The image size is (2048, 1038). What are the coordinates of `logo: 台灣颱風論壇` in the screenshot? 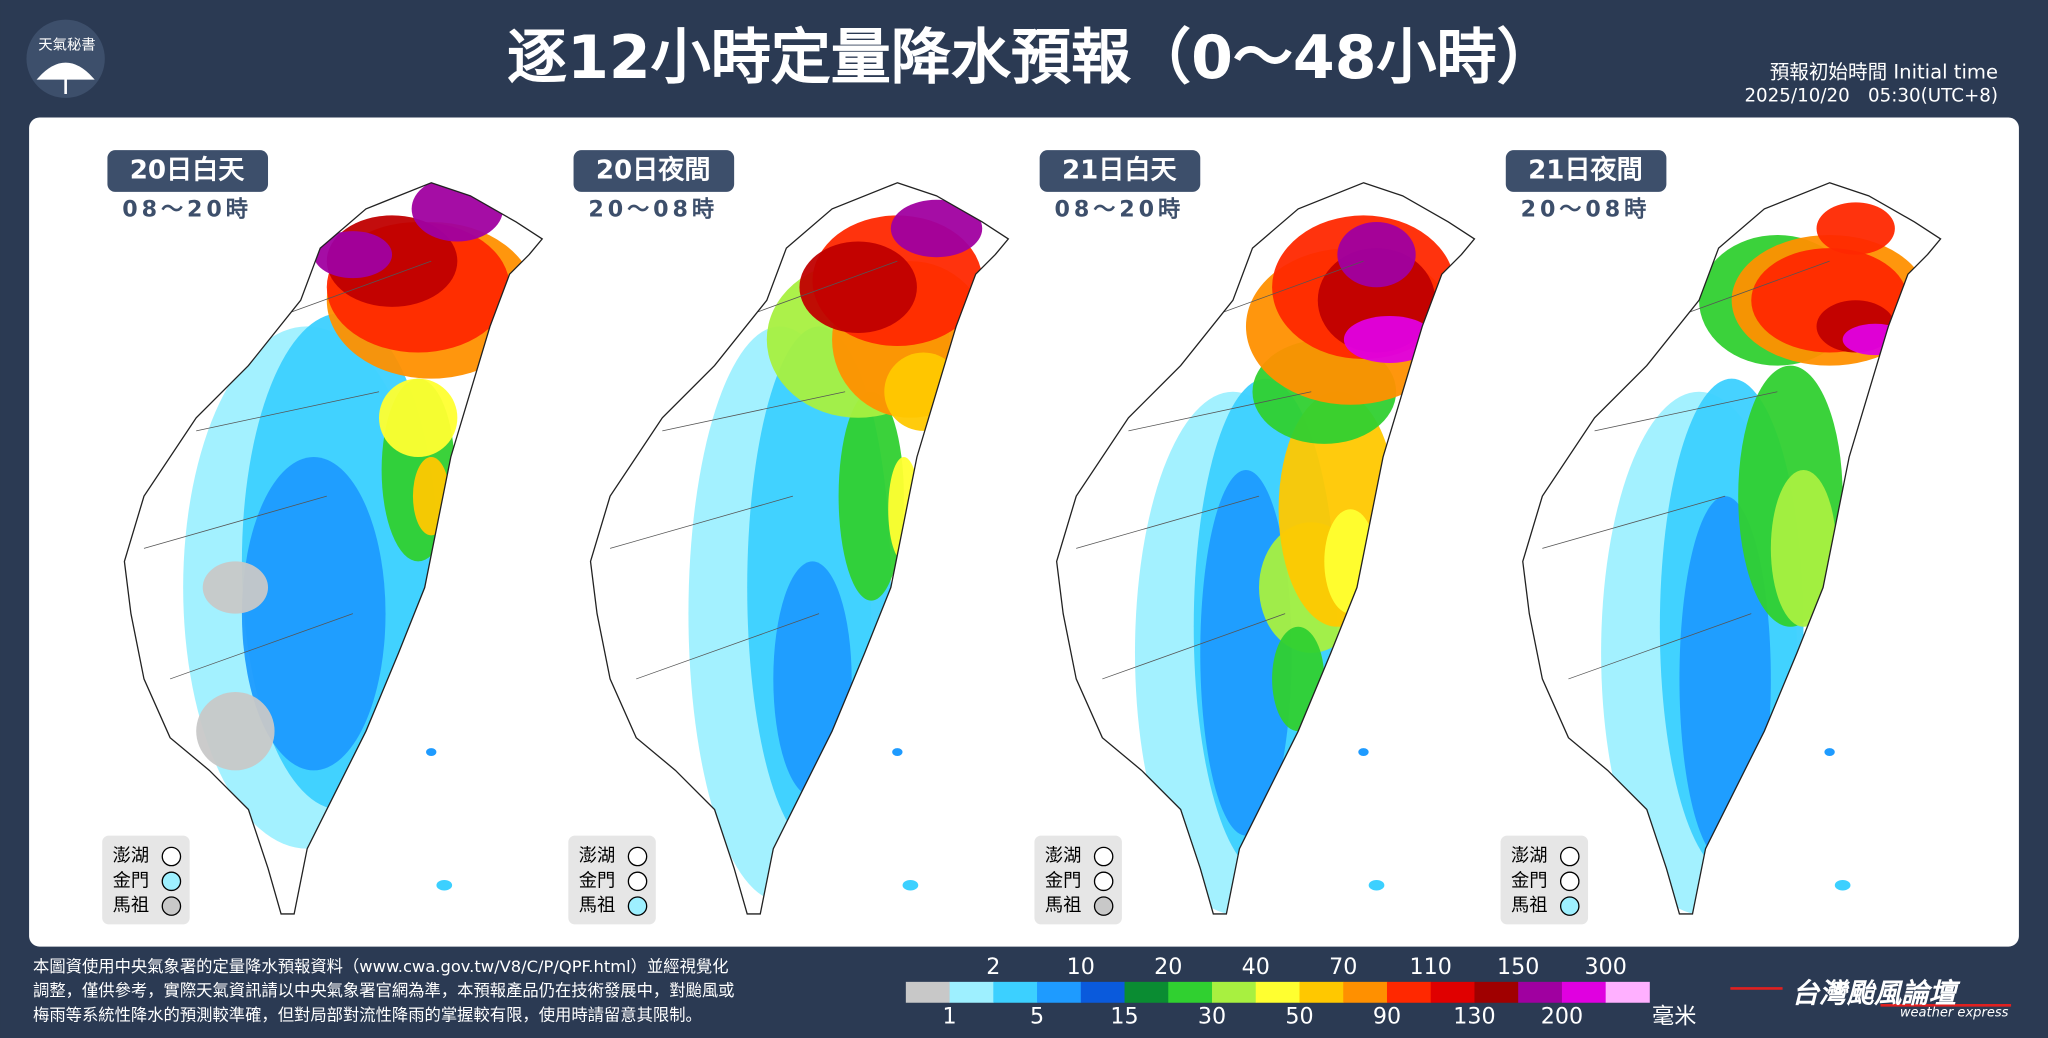 It's located at (1876, 993).